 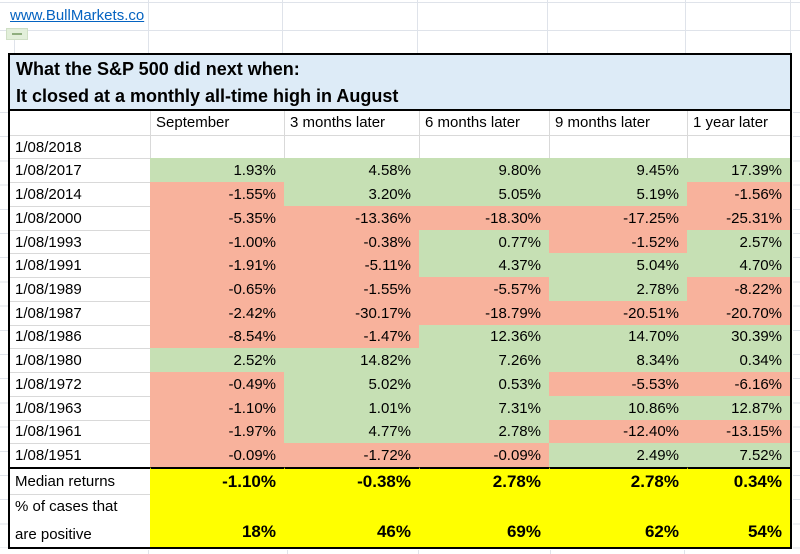 I want to click on median-value-cell: -1.10%, so click(x=217, y=480).